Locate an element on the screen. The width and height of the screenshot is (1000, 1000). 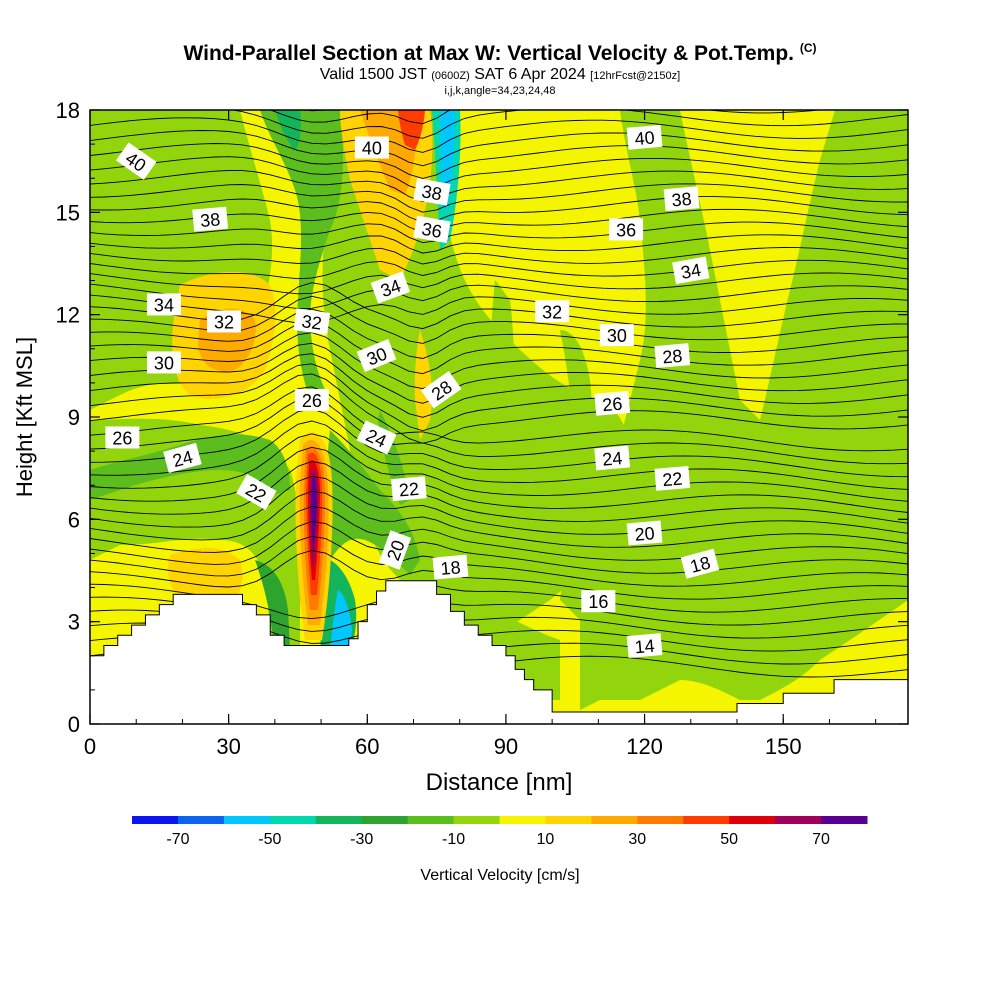
field-darkgreen-upper is located at coordinates (288, 130).